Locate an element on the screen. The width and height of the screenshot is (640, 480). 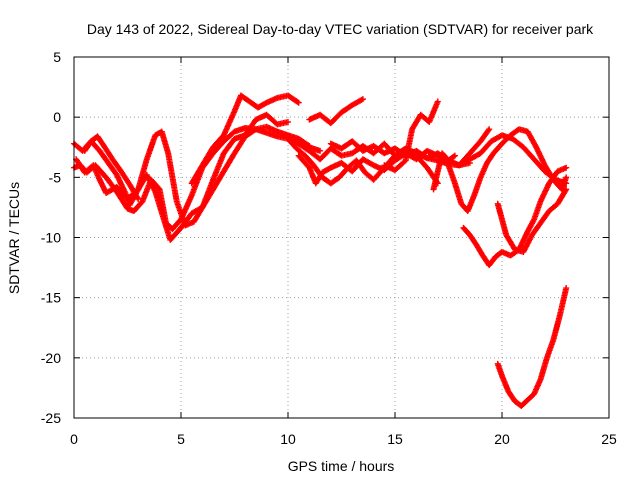
y-tick-label: -5 is located at coordinates (55, 177).